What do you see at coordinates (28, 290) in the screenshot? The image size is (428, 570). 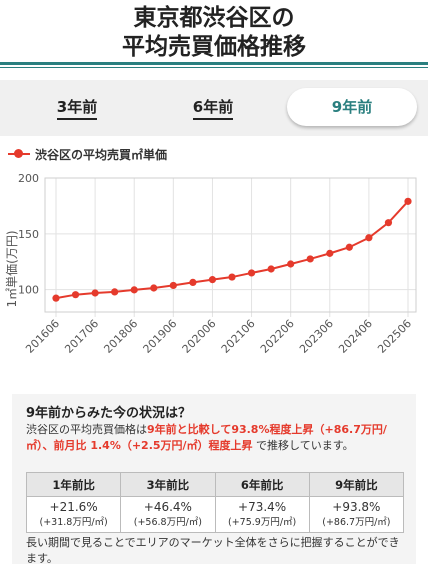 I see `y-tick-label: 100` at bounding box center [28, 290].